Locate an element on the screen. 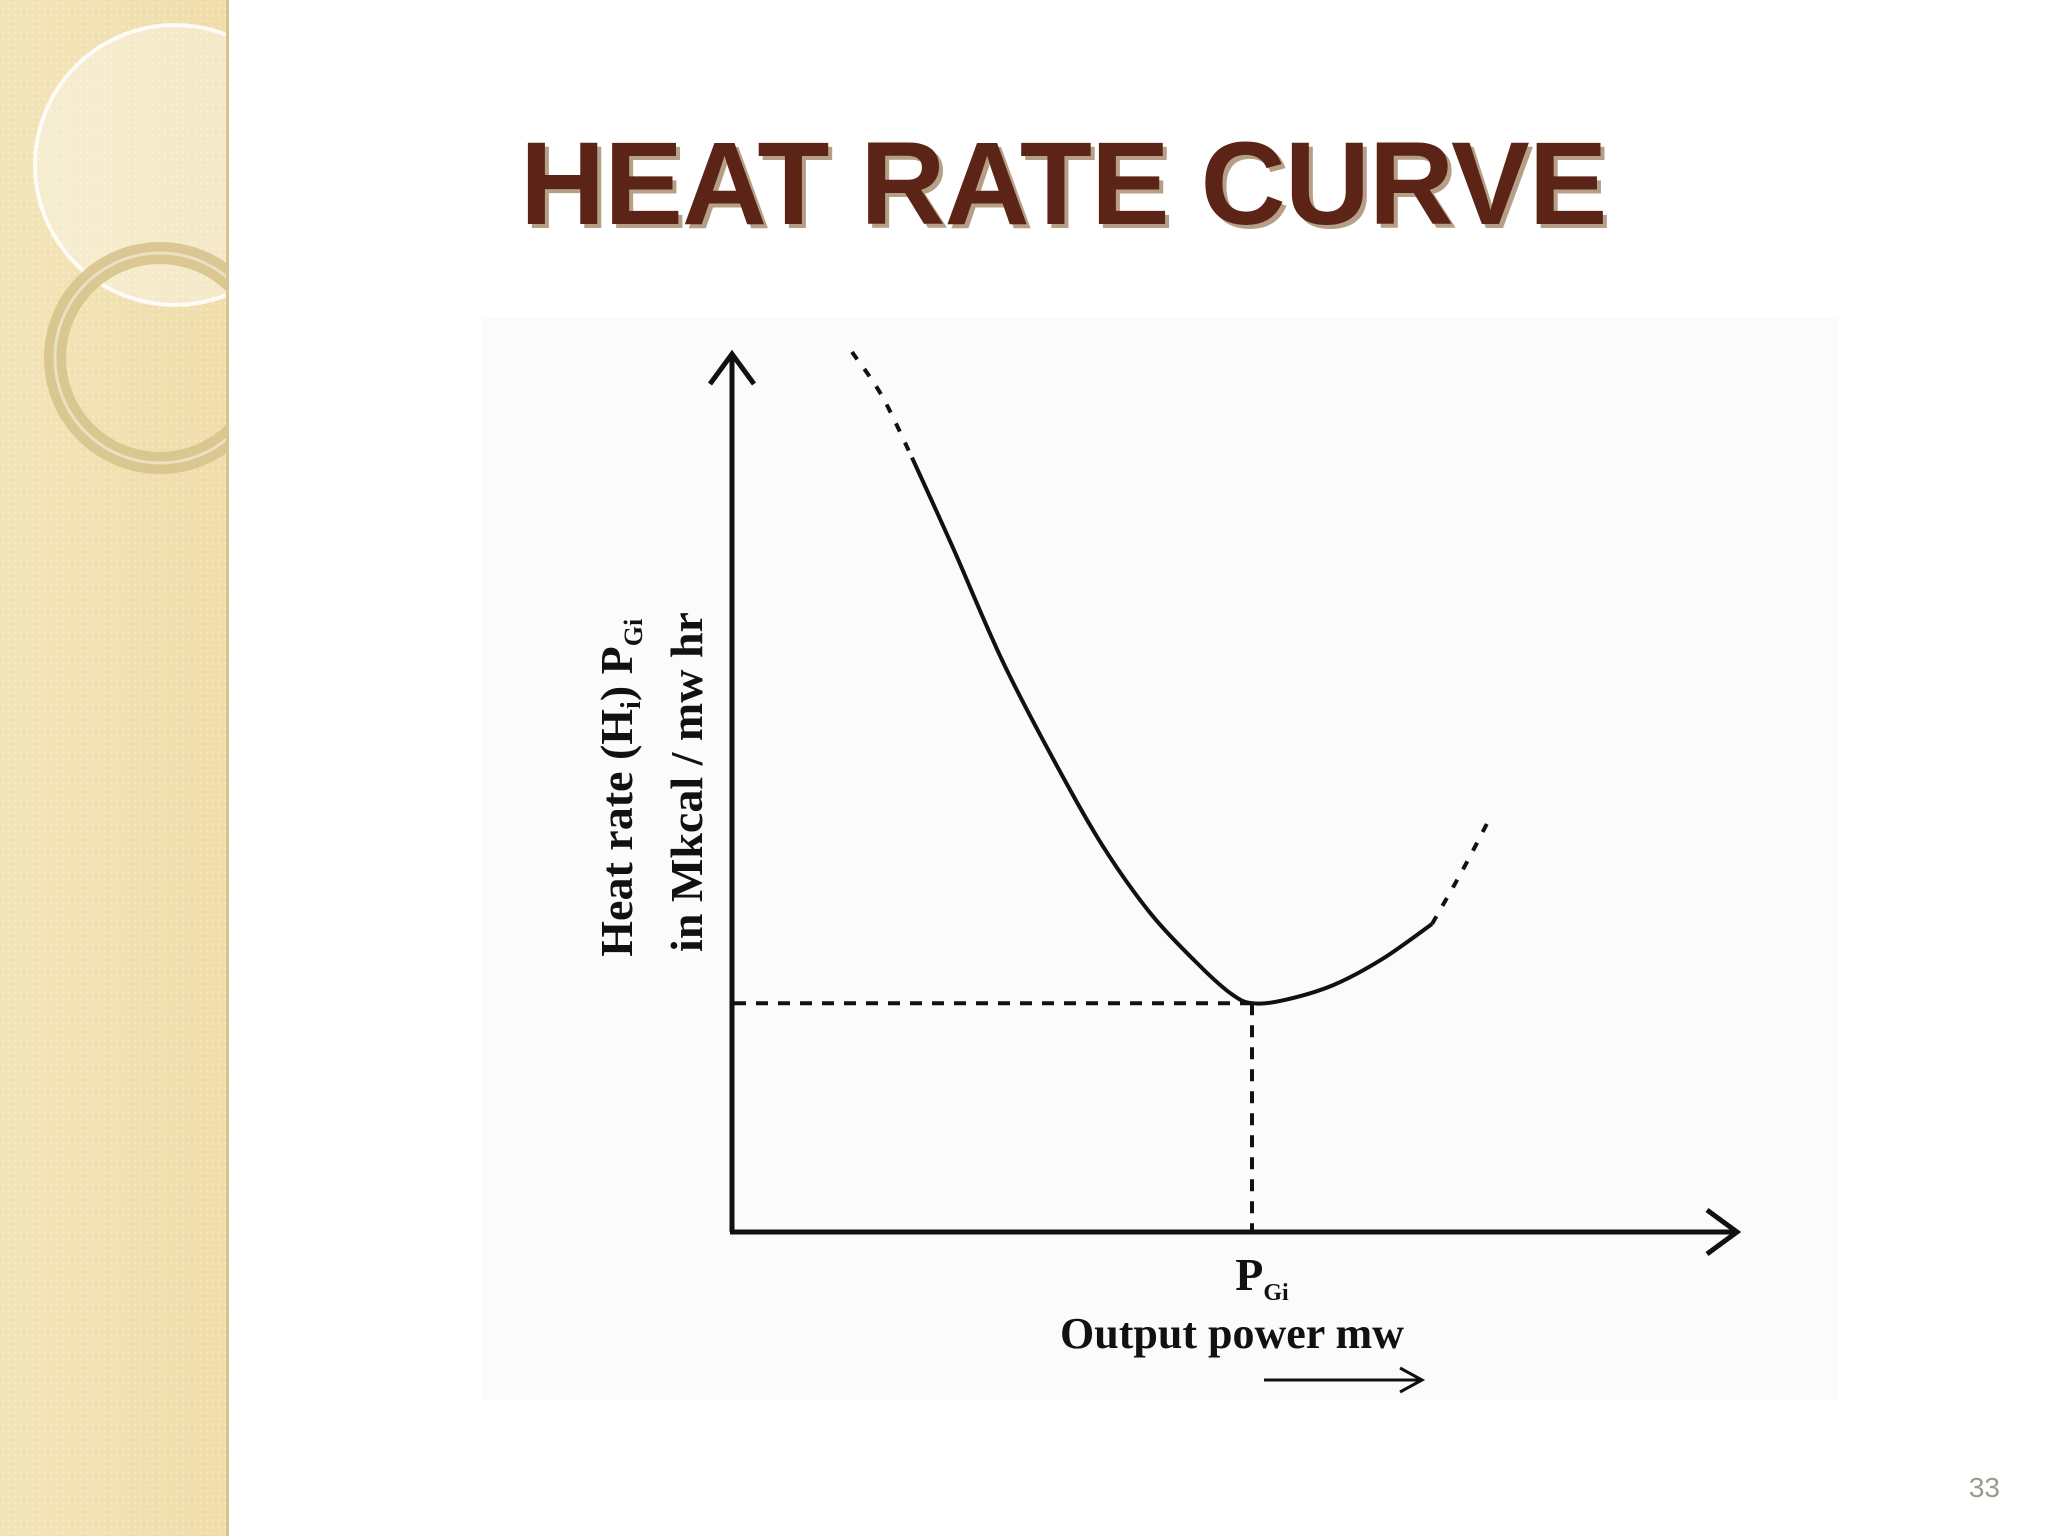  slide-title: HEAT RATE CURVE is located at coordinates (1063, 184).